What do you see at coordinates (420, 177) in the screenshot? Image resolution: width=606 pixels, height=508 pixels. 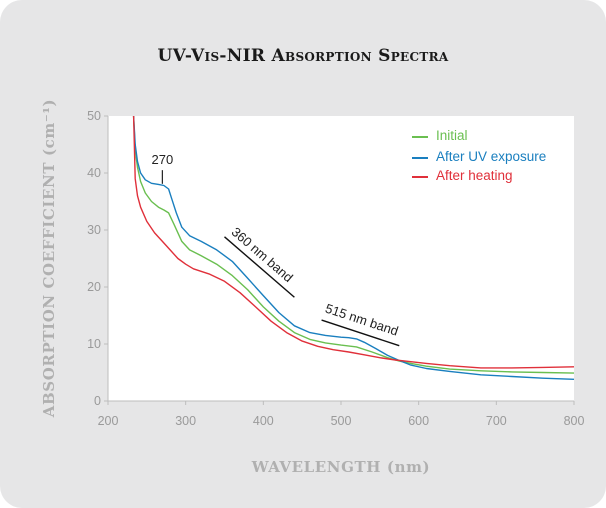 I see `legend-swatch-after-heating` at bounding box center [420, 177].